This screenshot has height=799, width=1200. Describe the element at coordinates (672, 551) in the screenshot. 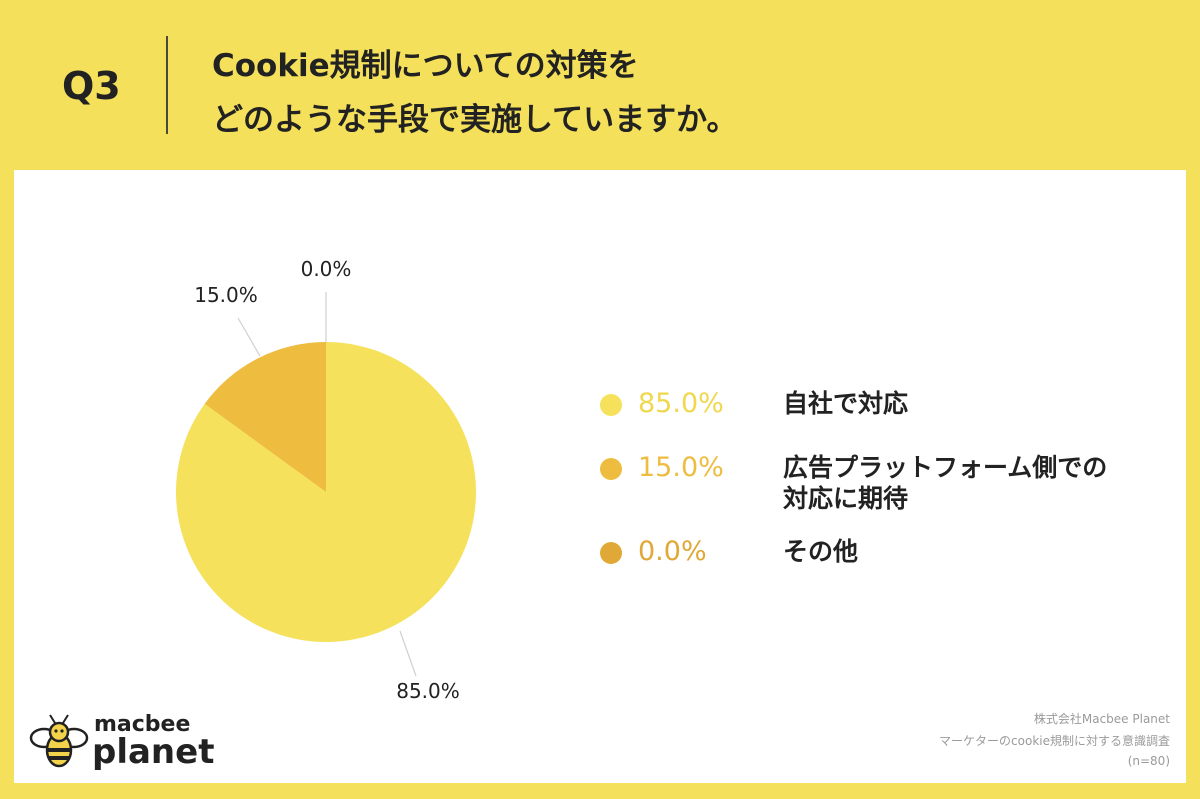

I see `legend-percent: 0.0%` at that location.